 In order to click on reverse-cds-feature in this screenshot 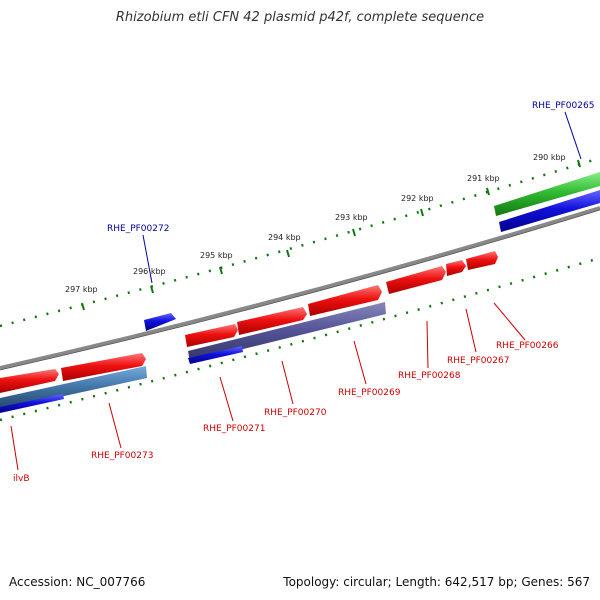, I will do `click(549, 211)`.